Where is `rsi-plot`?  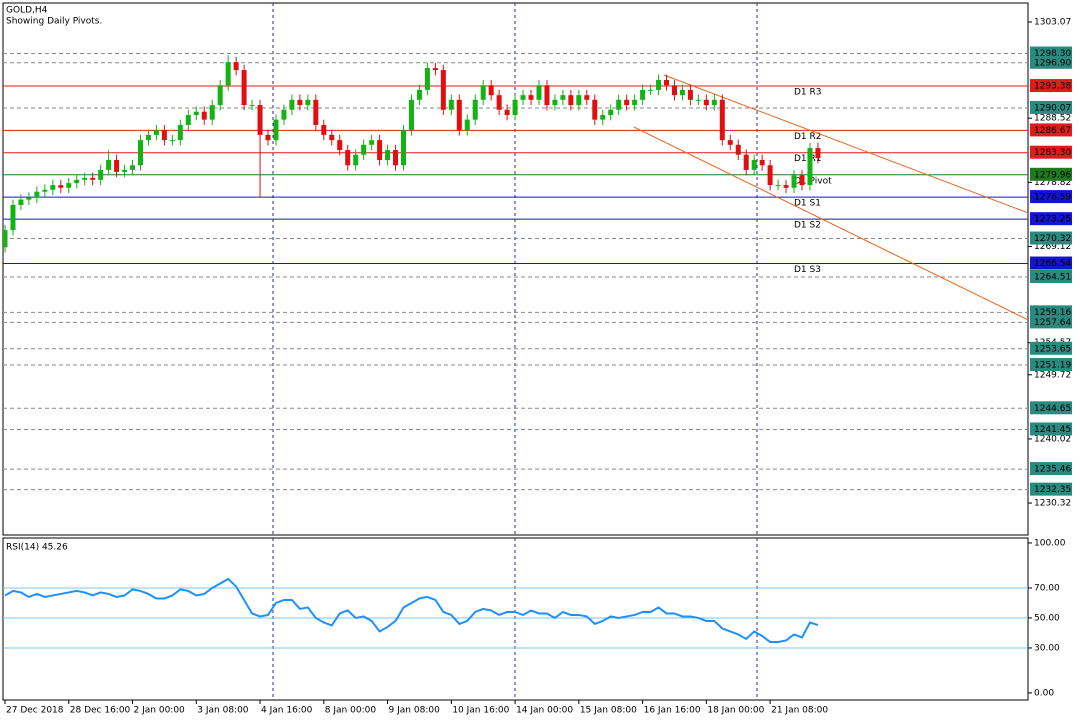 rsi-plot is located at coordinates (515, 613).